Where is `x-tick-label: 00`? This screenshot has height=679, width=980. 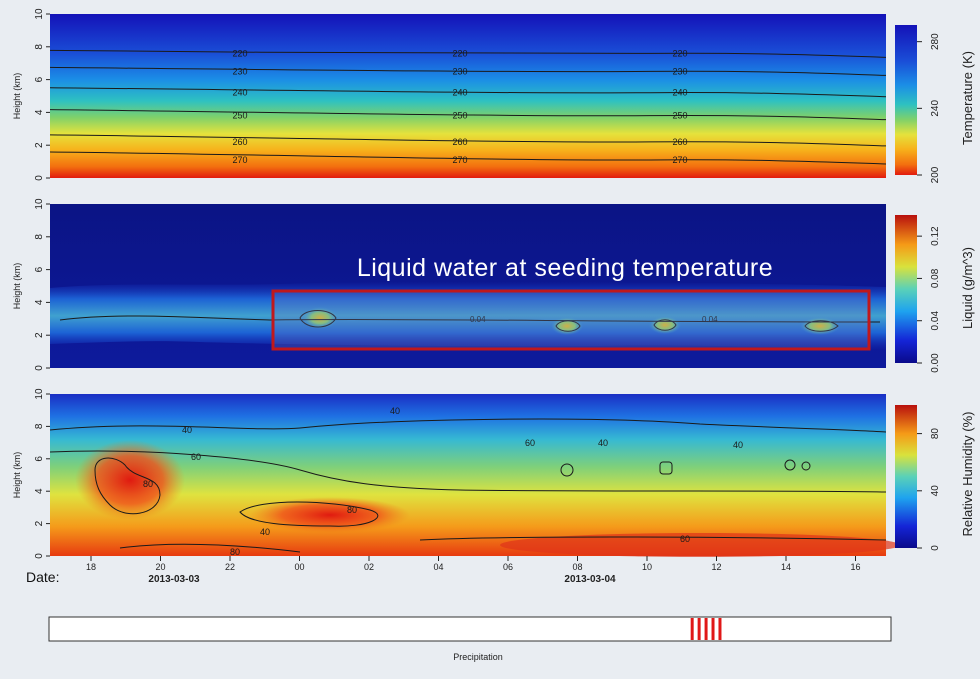
x-tick-label: 00 is located at coordinates (299, 567).